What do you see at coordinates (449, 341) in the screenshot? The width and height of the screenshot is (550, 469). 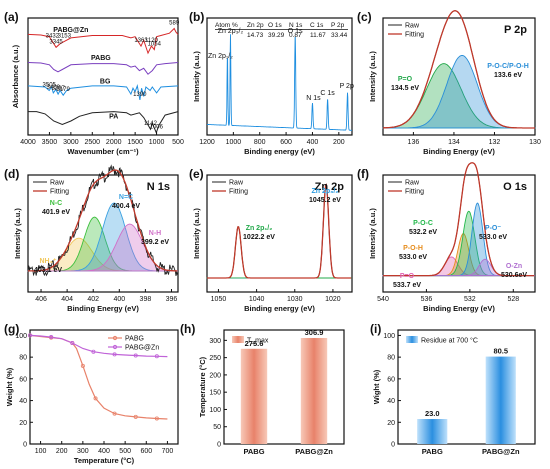 I see `legend-label: Residue at 700 °C` at bounding box center [449, 341].